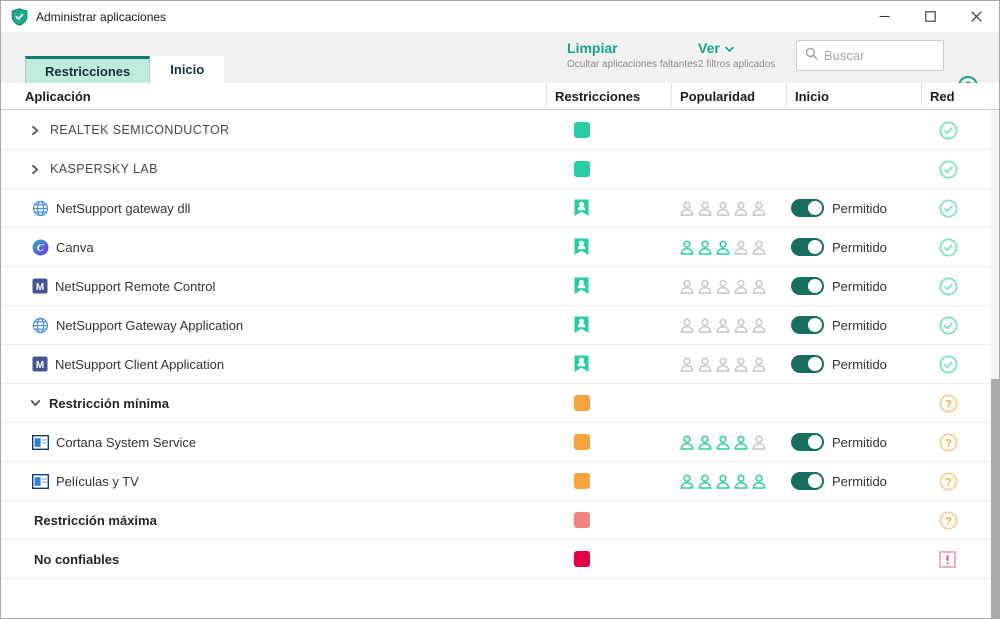 The width and height of the screenshot is (1000, 619). What do you see at coordinates (187, 69) in the screenshot?
I see `tab-inicio: Inicio` at bounding box center [187, 69].